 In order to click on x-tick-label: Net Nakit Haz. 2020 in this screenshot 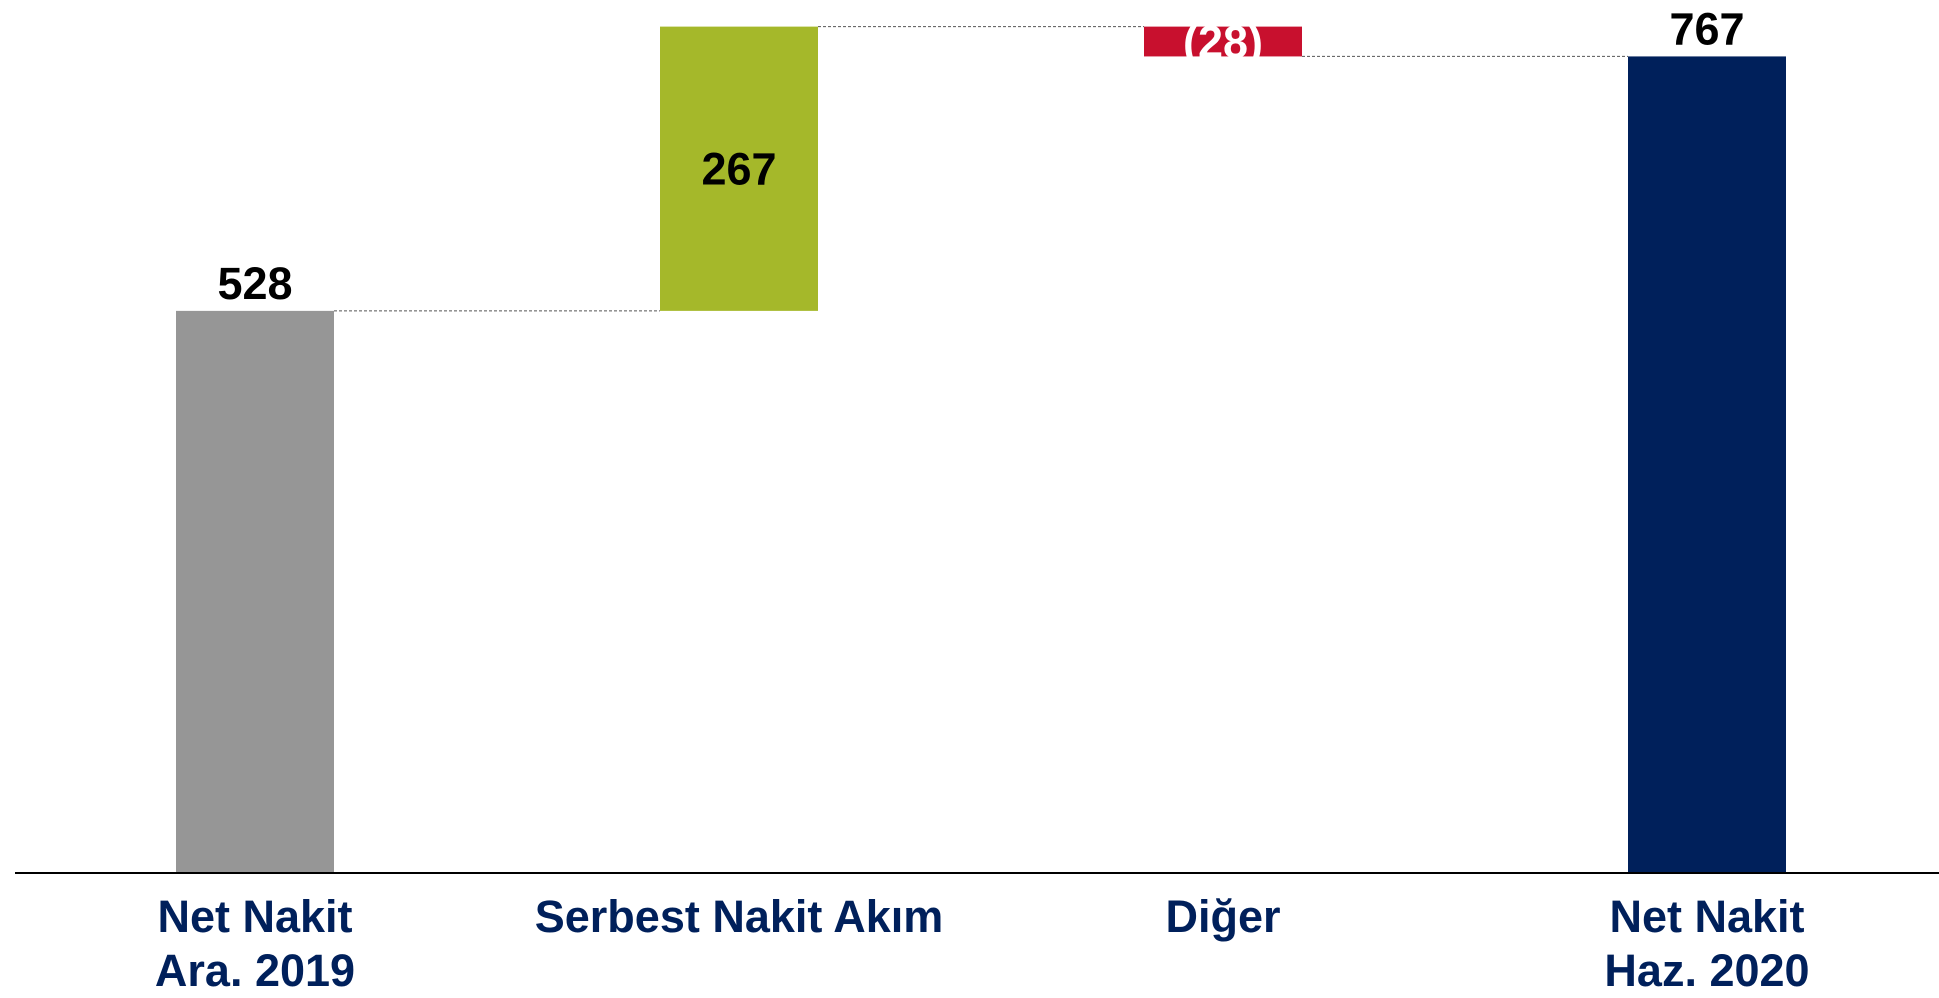, I will do `click(1707, 943)`.